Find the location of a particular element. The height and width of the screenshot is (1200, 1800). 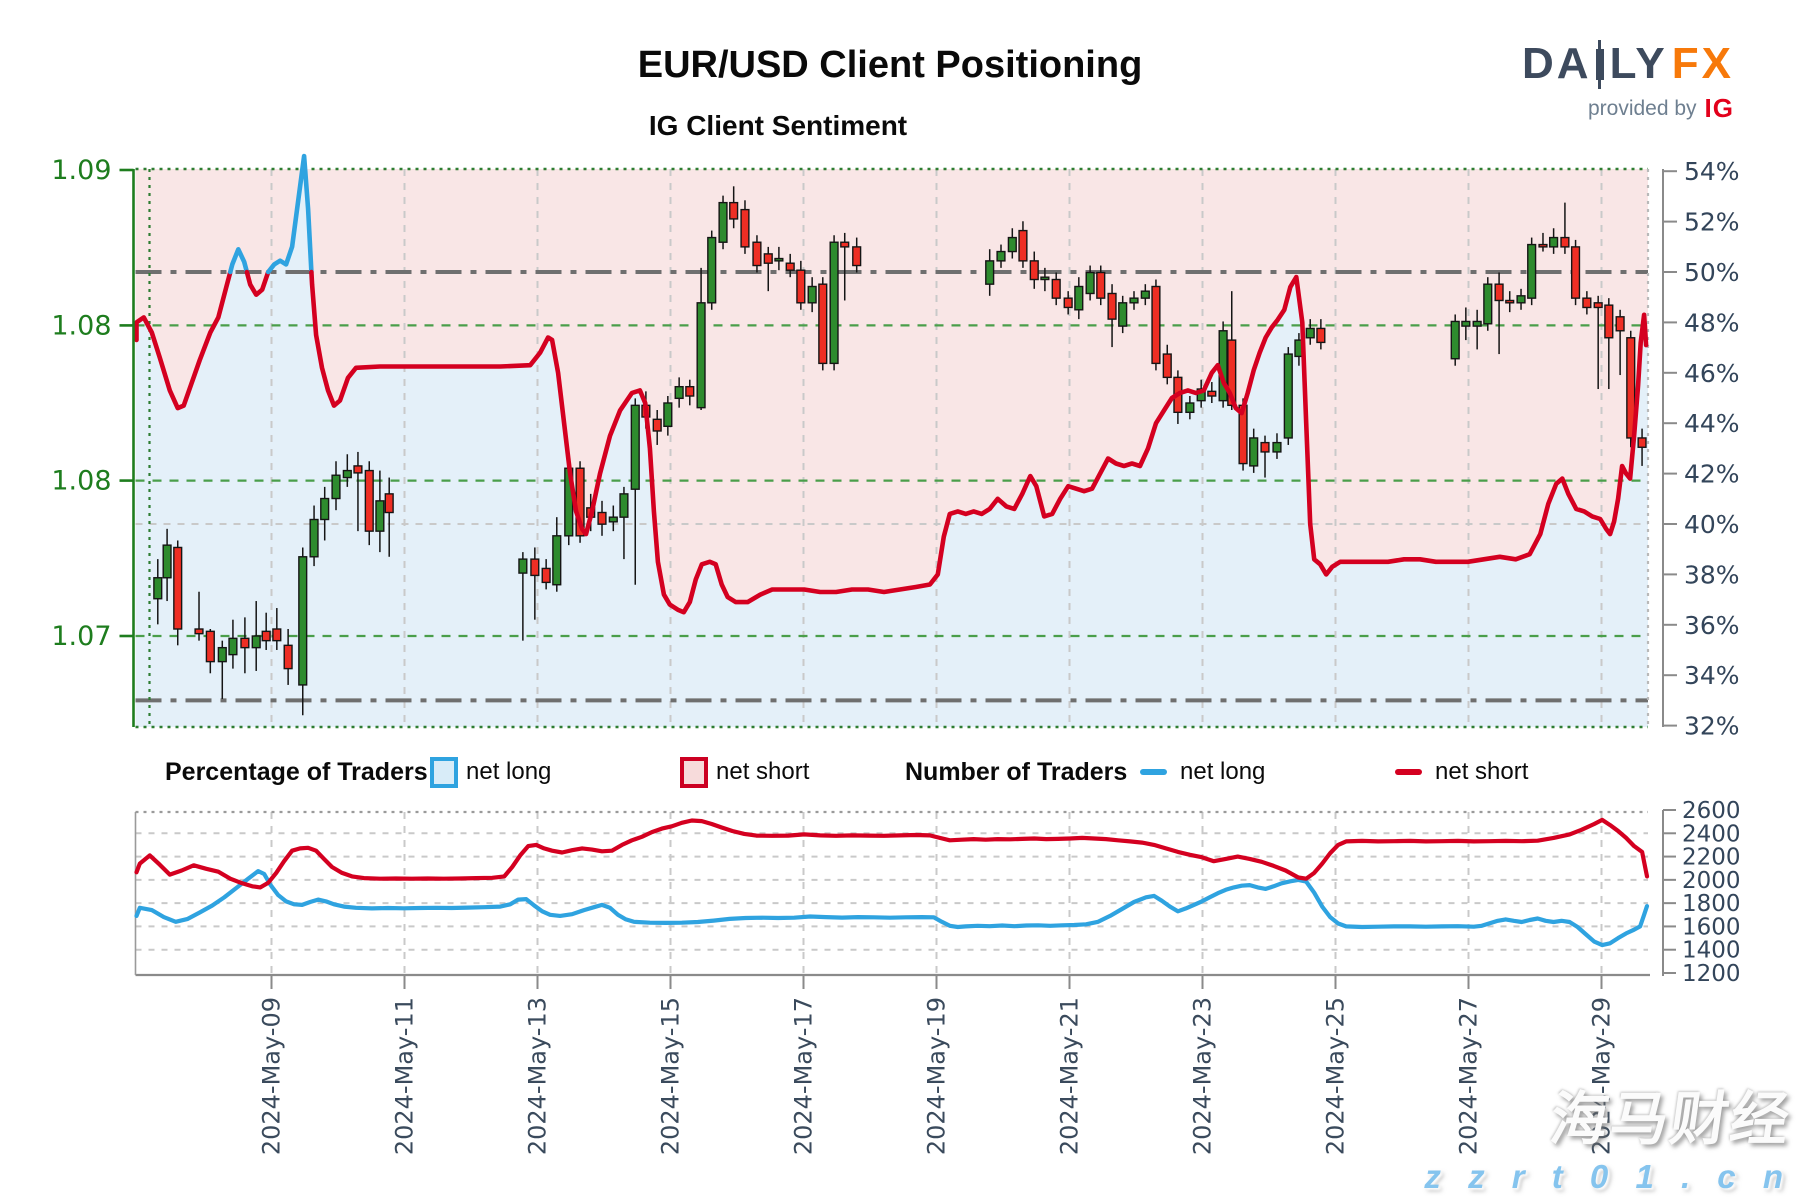

legend-number-of-traders: Number of Traders is located at coordinates (1016, 771).